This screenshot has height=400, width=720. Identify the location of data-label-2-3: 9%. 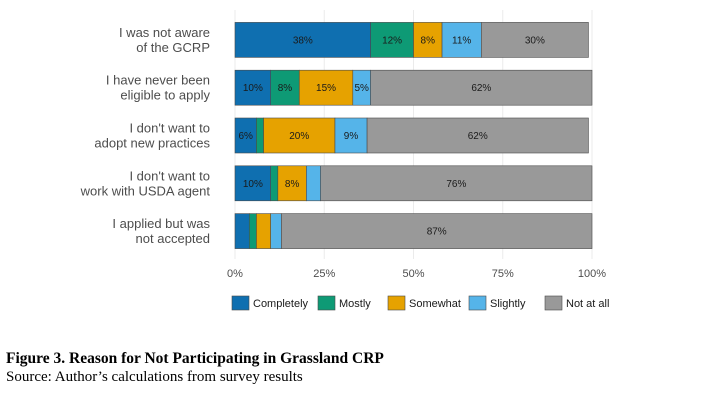
(351, 136).